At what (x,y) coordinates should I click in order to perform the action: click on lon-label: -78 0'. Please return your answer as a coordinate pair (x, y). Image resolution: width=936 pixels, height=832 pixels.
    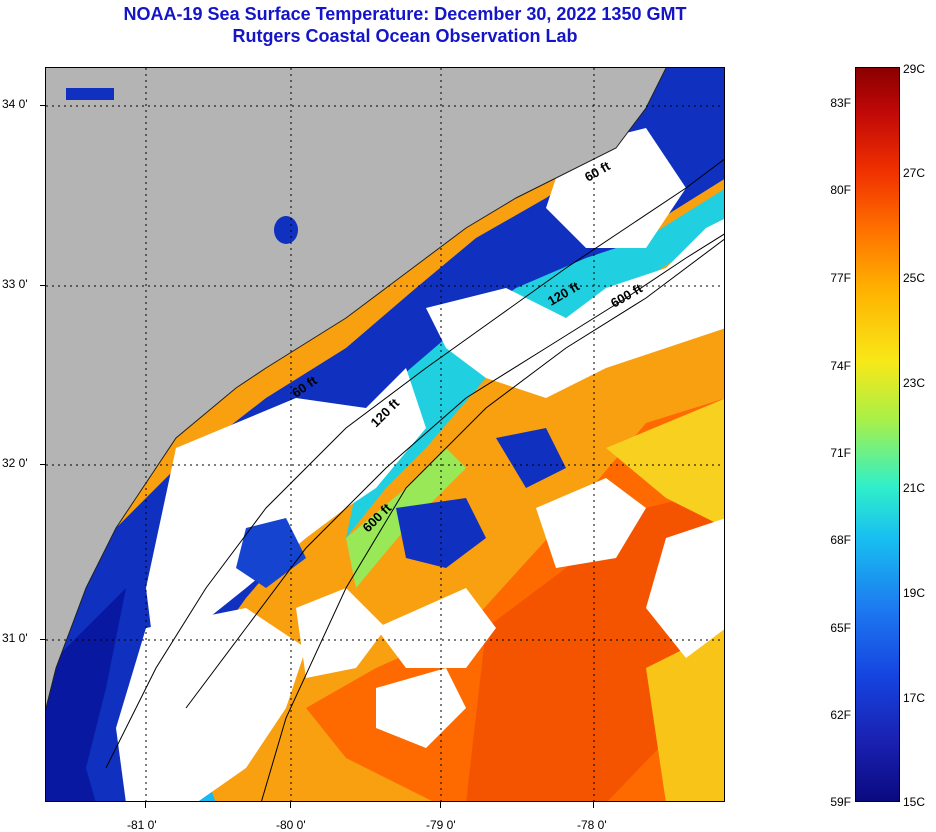
    Looking at the image, I should click on (592, 825).